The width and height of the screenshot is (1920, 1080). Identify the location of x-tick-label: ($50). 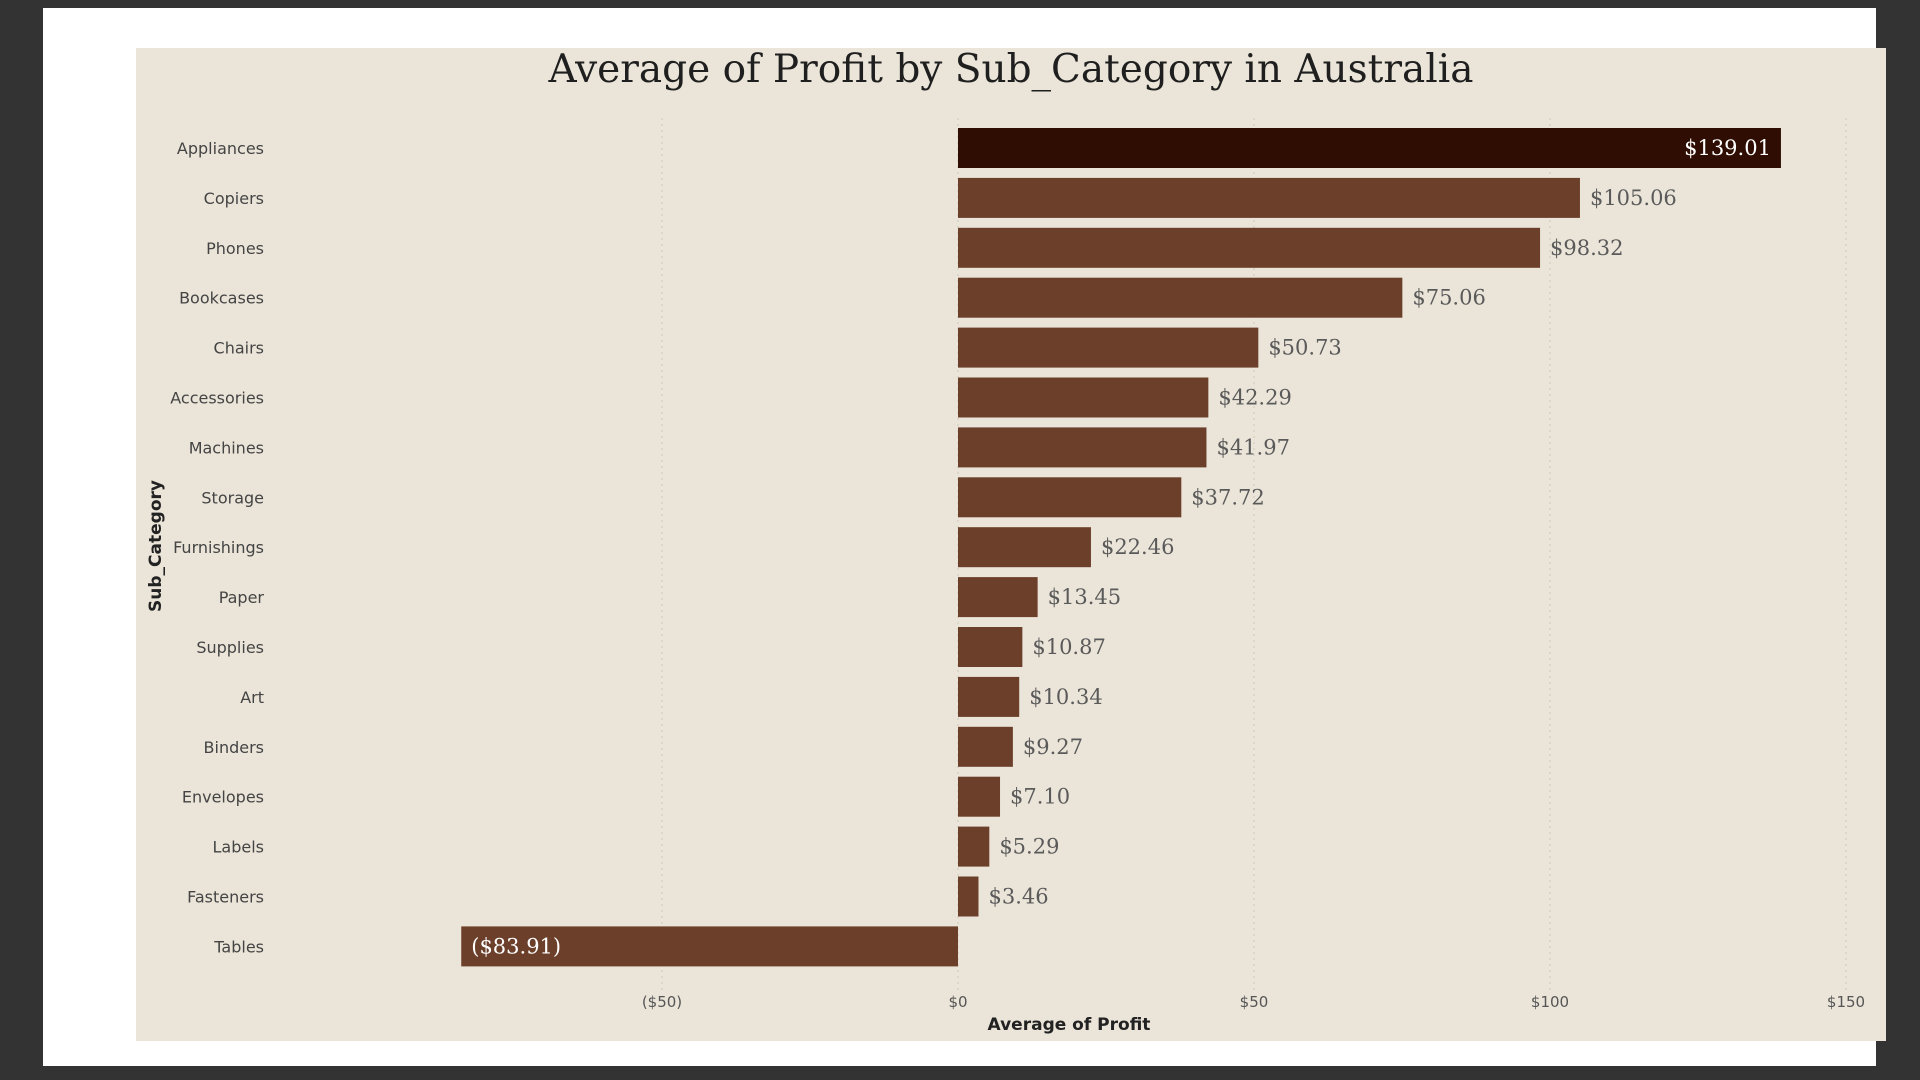
(662, 1002).